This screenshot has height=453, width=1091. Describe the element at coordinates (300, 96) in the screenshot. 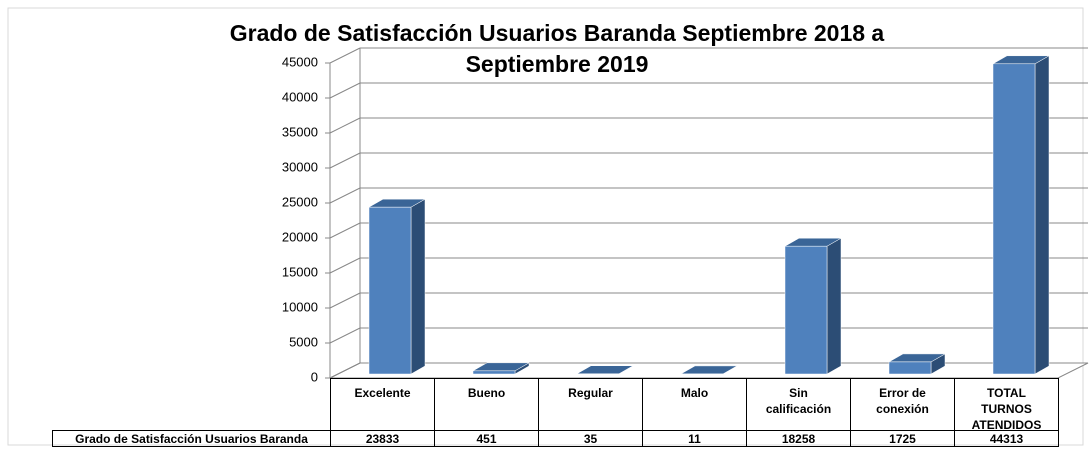

I see `y-tick-label: 40000` at that location.